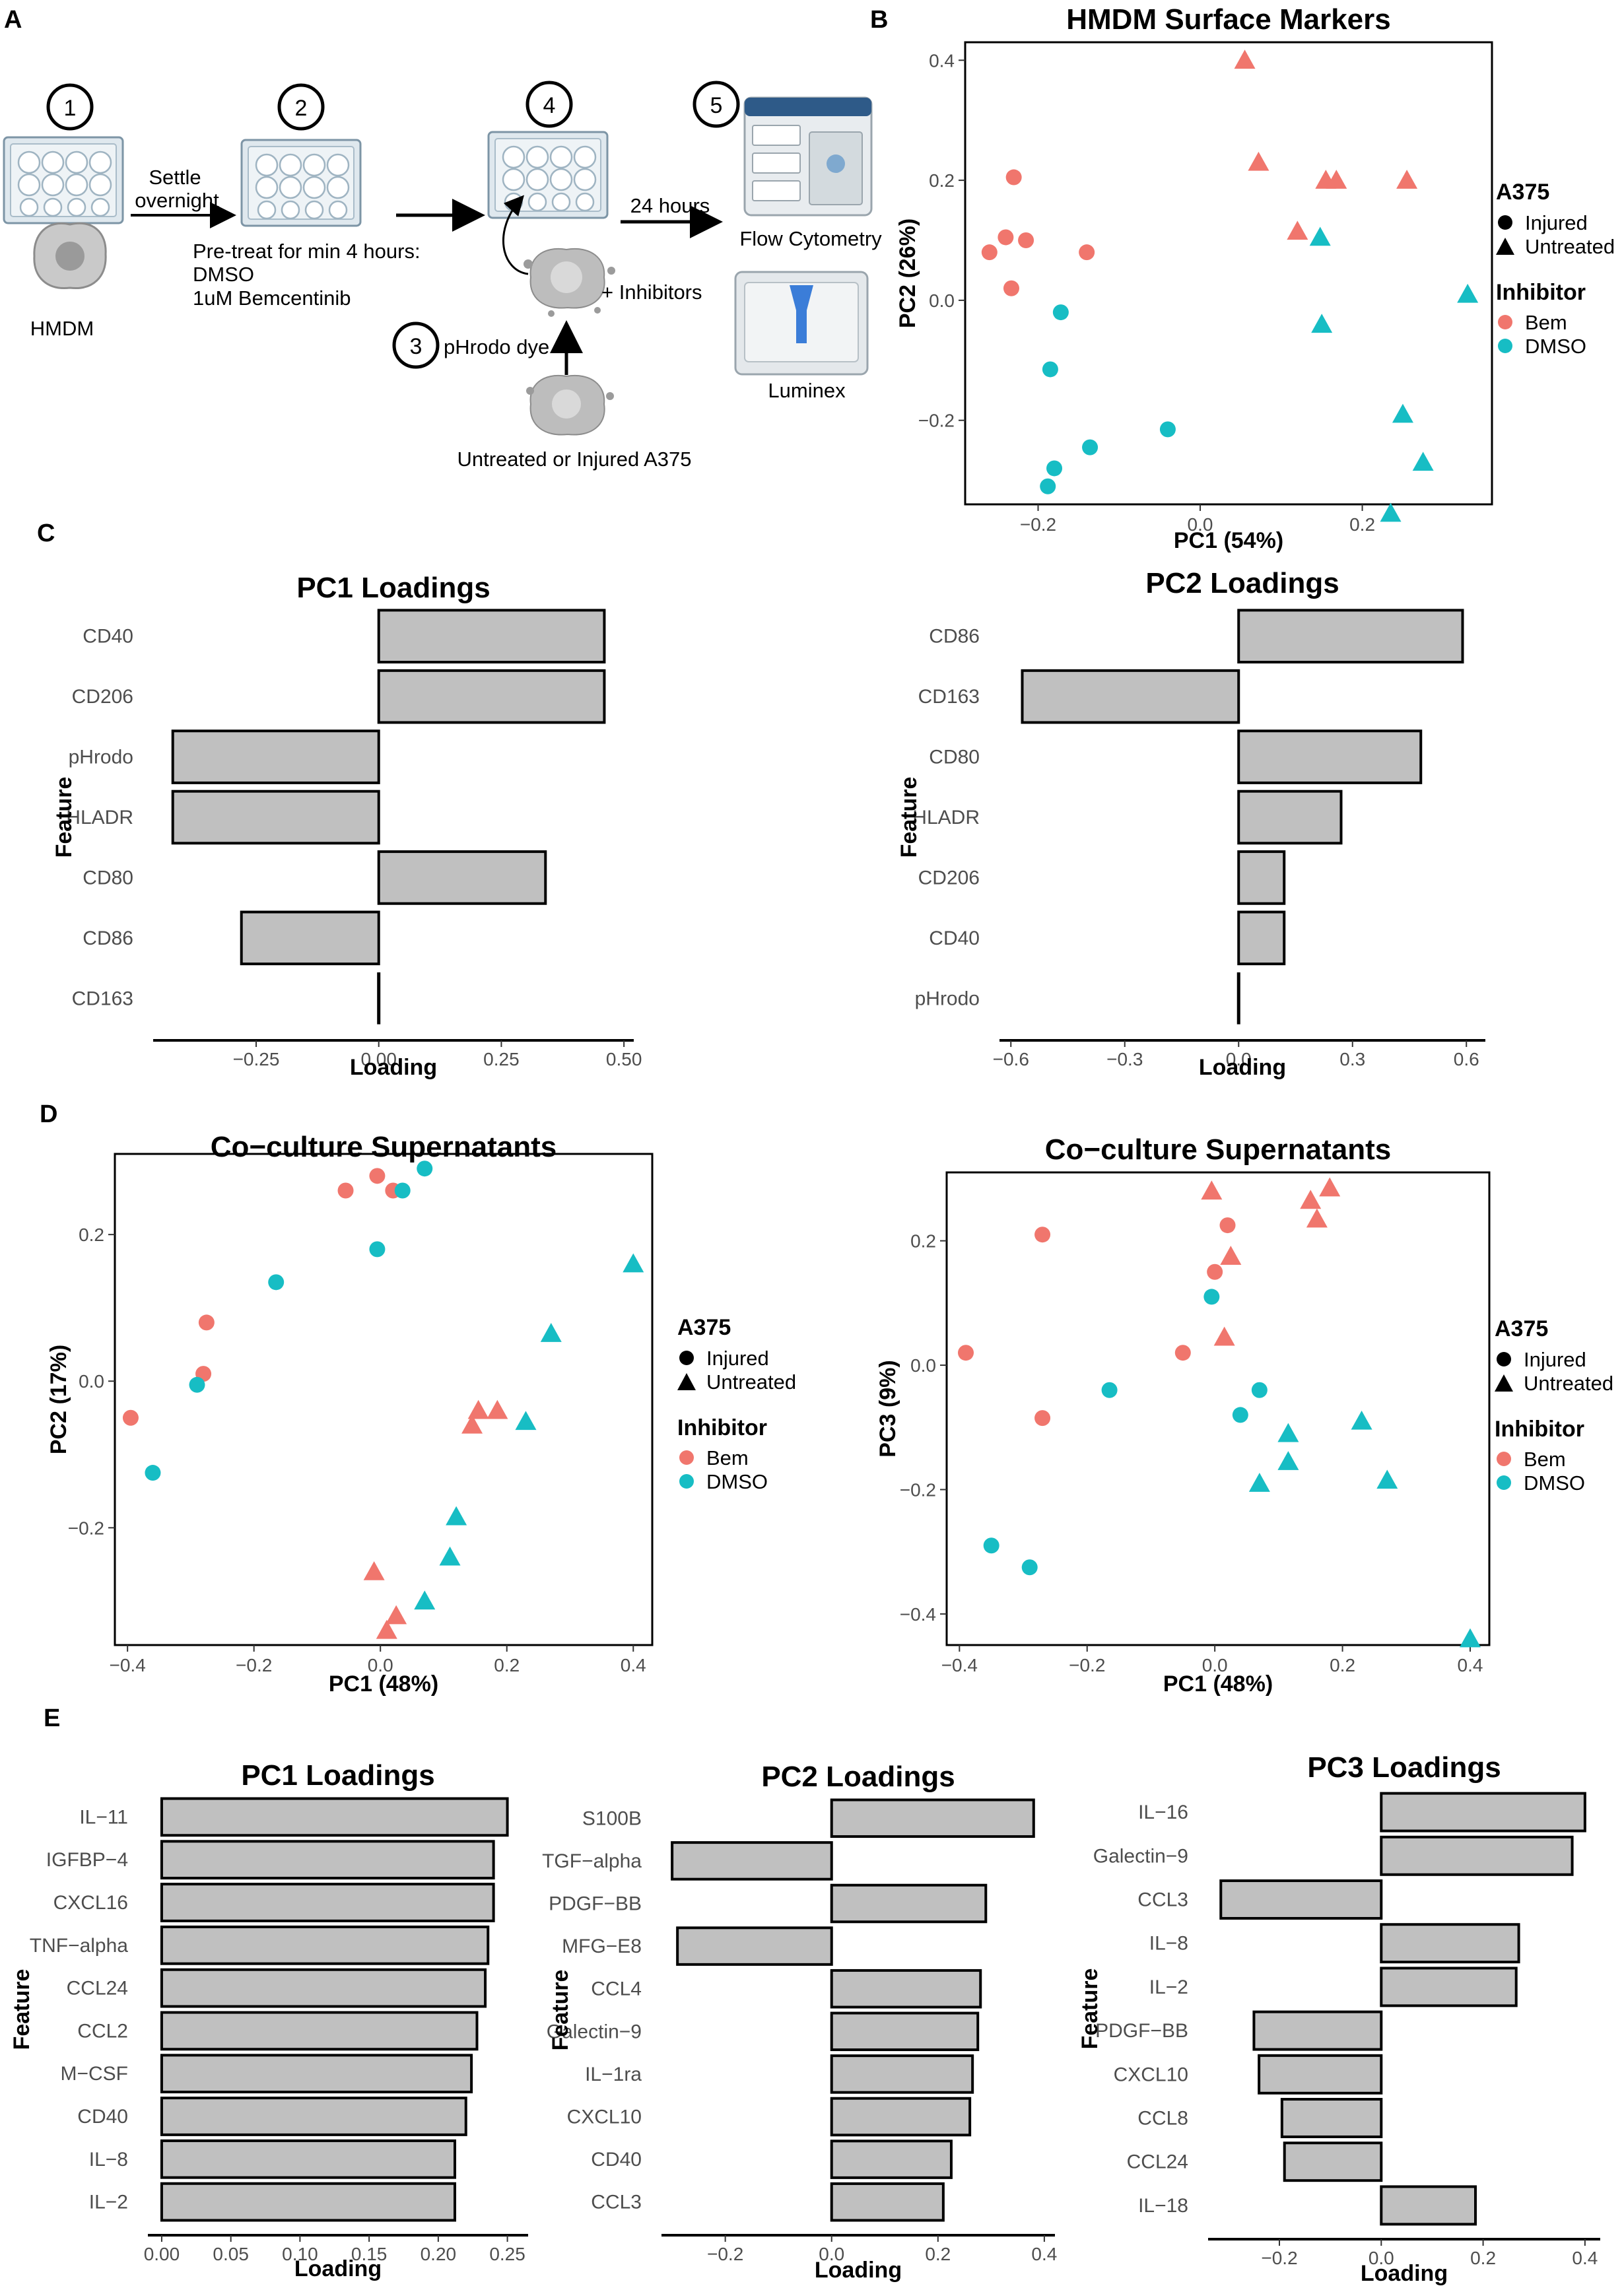  What do you see at coordinates (1521, 1328) in the screenshot?
I see `legend-shape-title: A375` at bounding box center [1521, 1328].